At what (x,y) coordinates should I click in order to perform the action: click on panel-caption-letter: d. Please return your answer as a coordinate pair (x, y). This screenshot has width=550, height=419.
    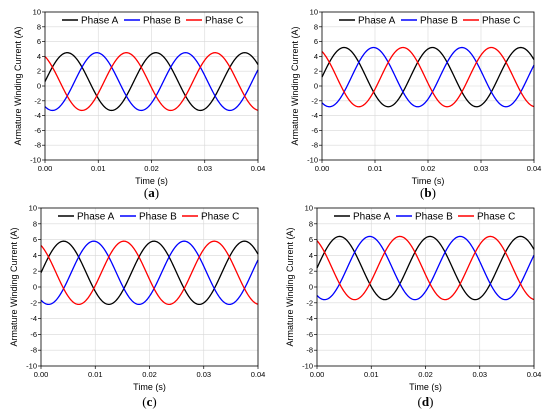
    Looking at the image, I should click on (426, 401).